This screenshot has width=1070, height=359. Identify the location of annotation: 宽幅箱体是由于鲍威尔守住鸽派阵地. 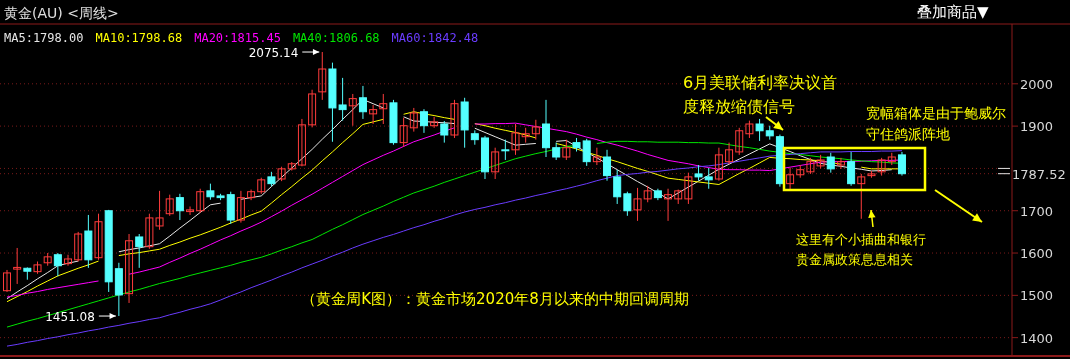
(936, 123).